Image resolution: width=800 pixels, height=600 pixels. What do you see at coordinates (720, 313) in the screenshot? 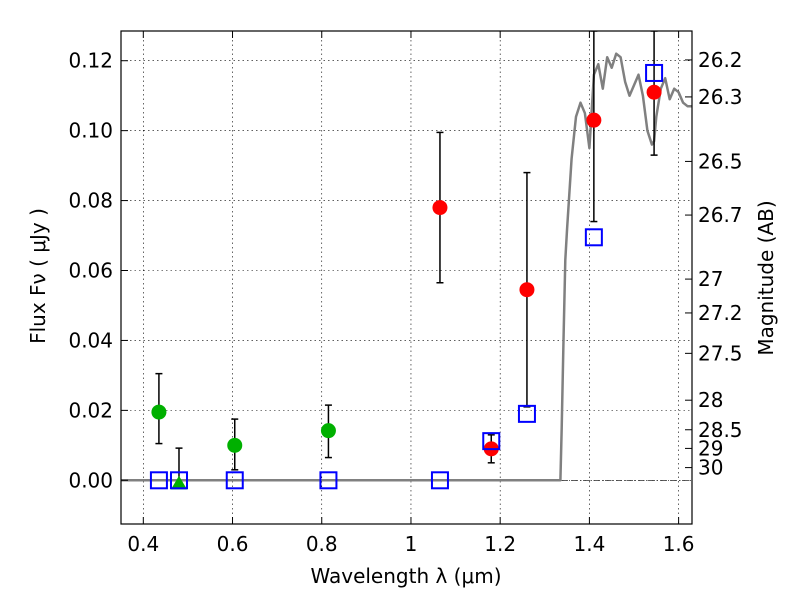
I see `mag-tick-label: 27.2` at bounding box center [720, 313].